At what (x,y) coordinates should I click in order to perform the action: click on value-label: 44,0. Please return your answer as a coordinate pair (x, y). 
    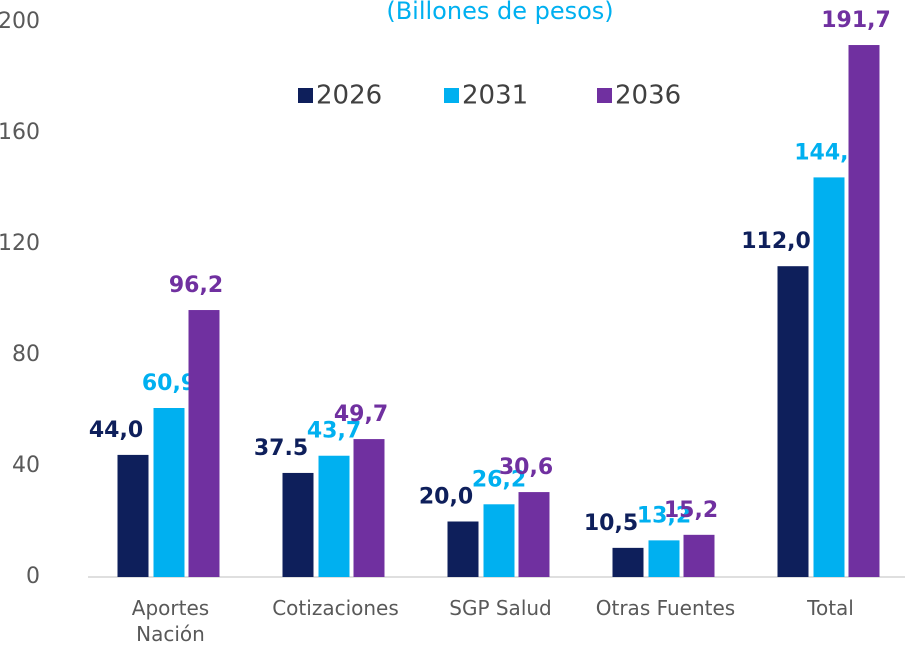
    Looking at the image, I should click on (116, 430).